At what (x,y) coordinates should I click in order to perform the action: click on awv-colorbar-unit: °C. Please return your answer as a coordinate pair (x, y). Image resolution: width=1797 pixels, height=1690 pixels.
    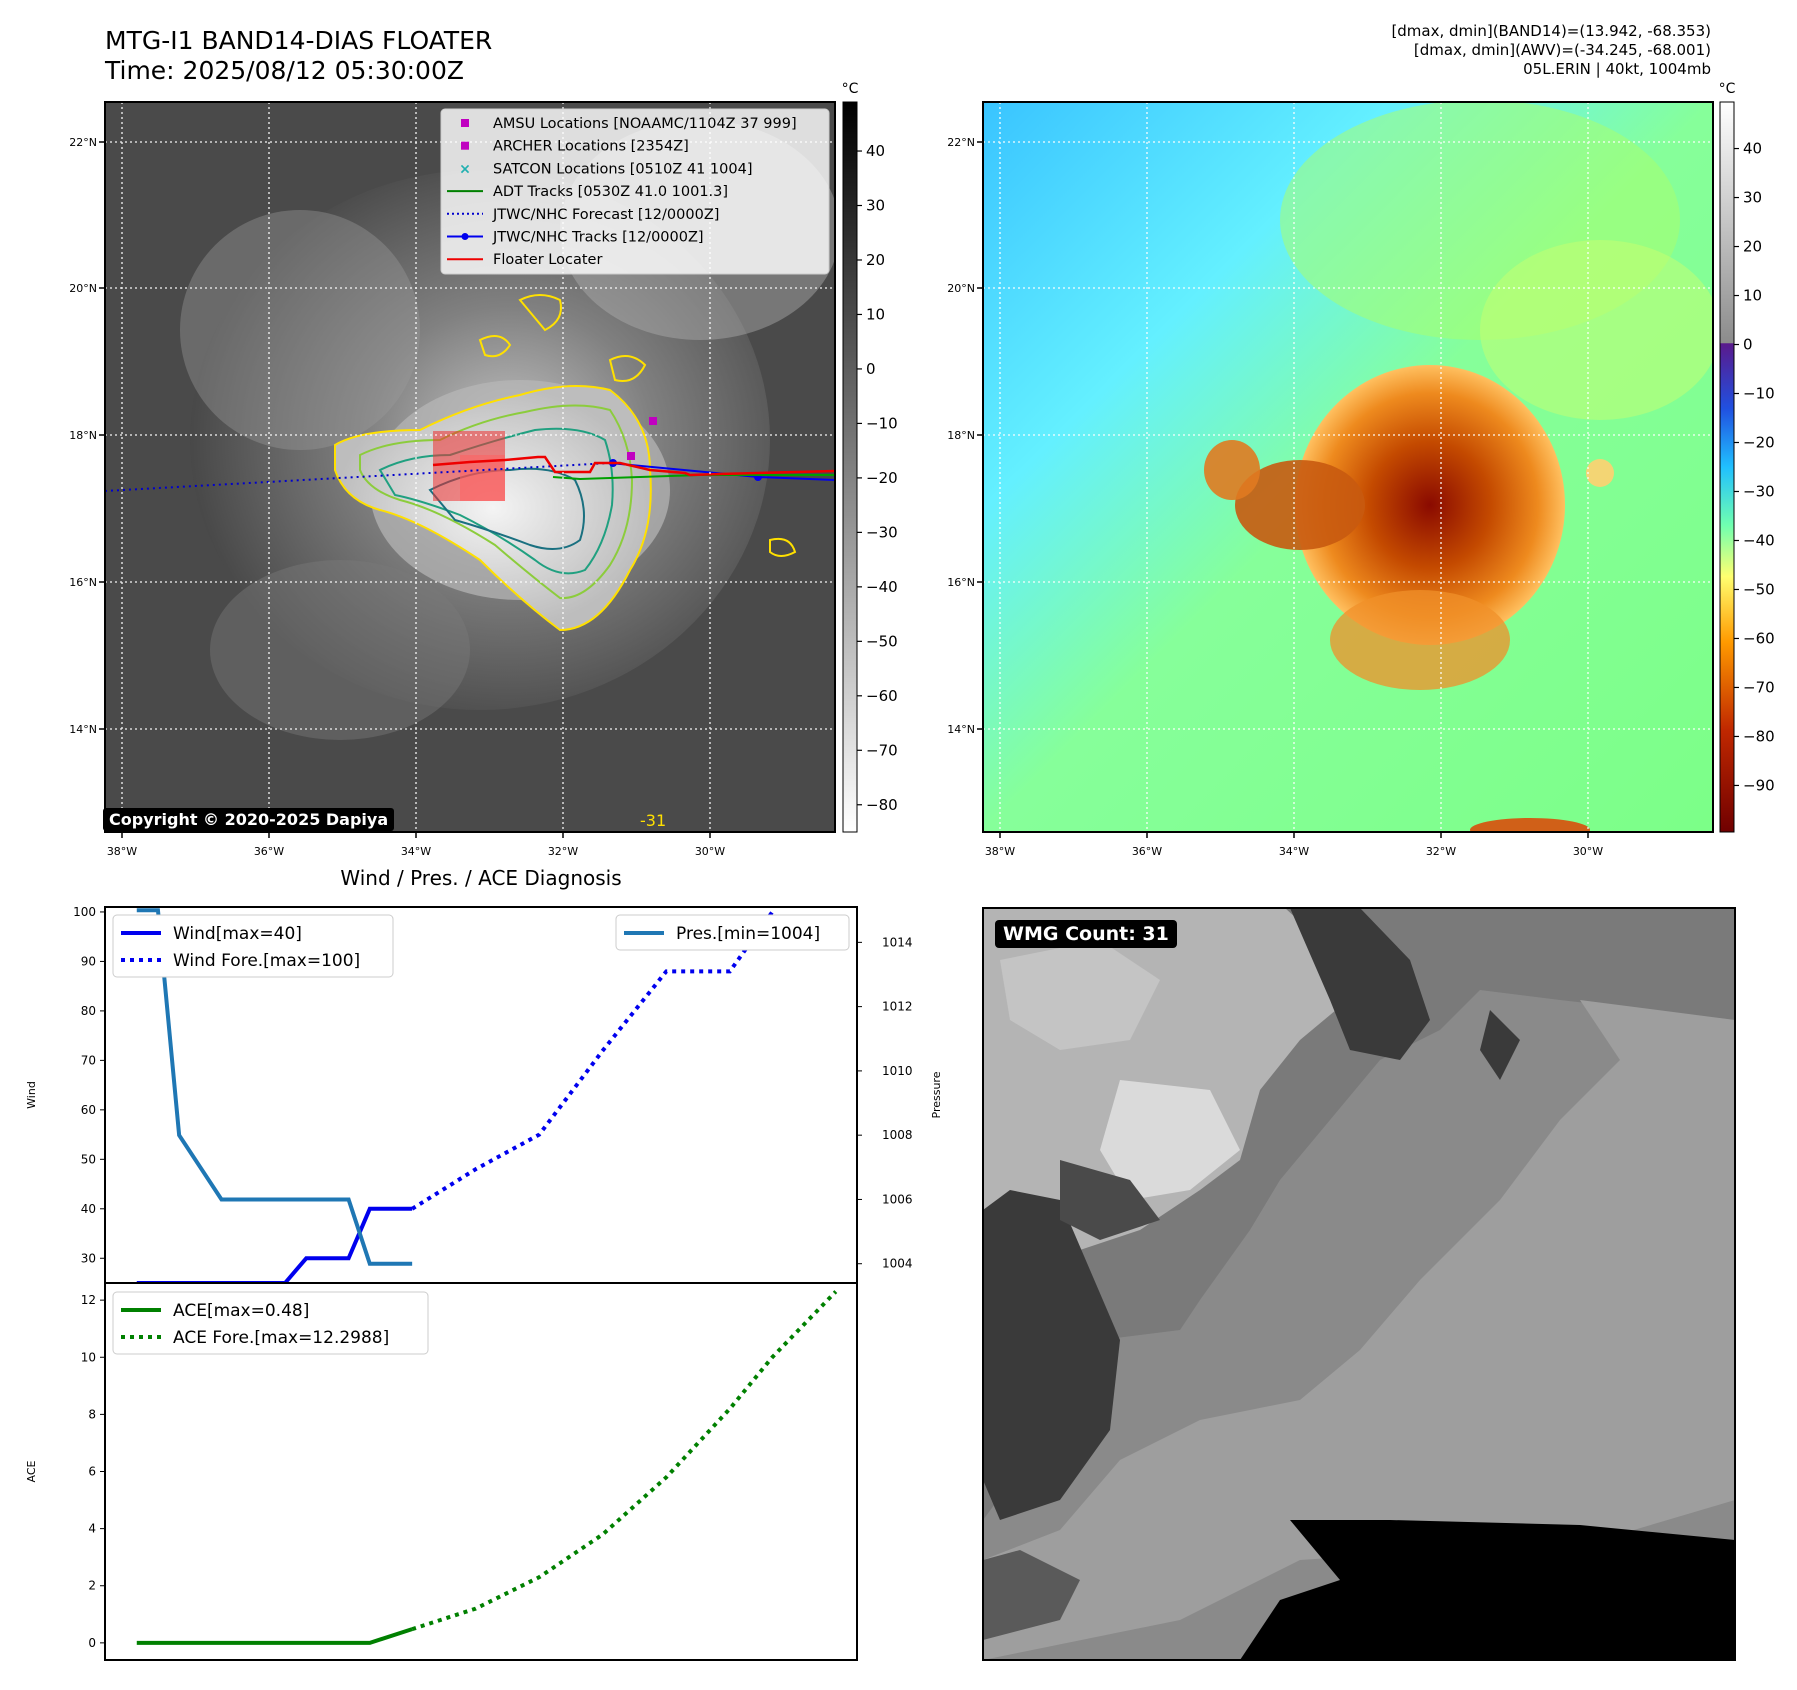
    Looking at the image, I should click on (1727, 89).